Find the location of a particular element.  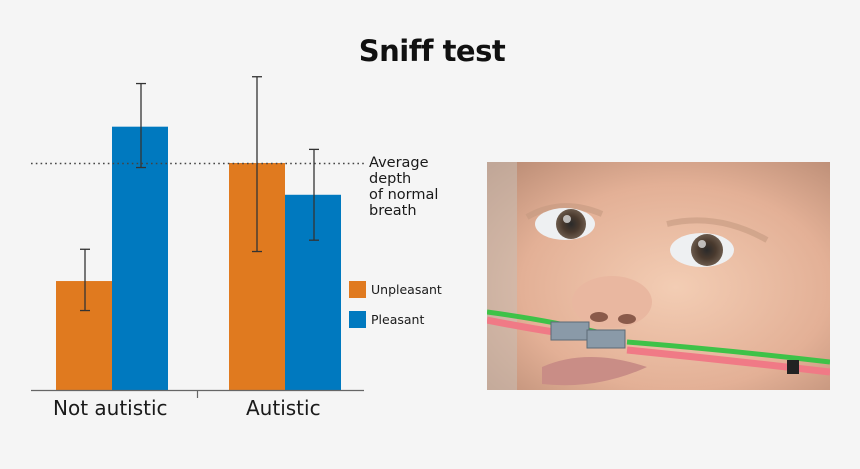

bar-unpleasant-not-autistic is located at coordinates (84, 335).